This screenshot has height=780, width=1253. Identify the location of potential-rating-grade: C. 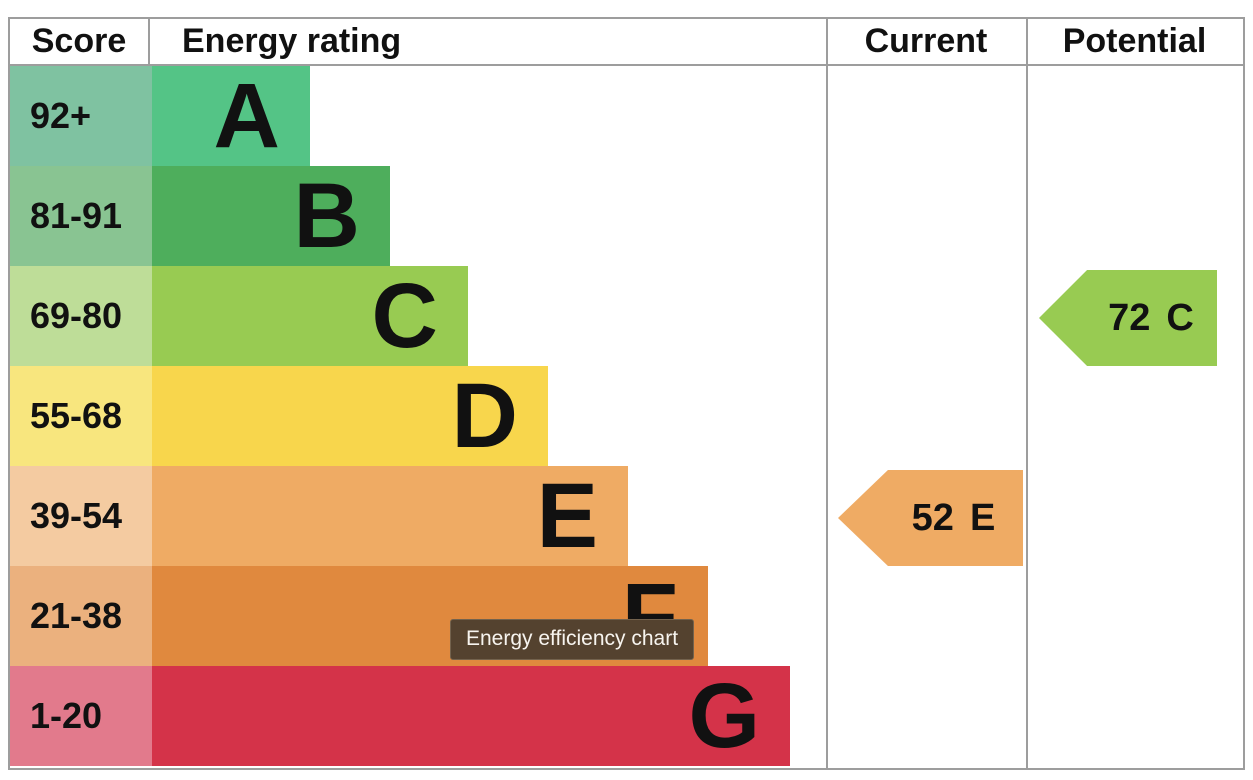
(1180, 317).